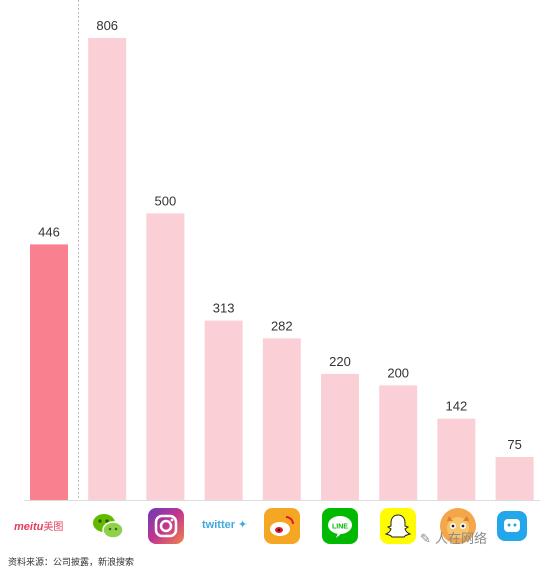 The height and width of the screenshot is (569, 550). I want to click on instagram-icon, so click(166, 526).